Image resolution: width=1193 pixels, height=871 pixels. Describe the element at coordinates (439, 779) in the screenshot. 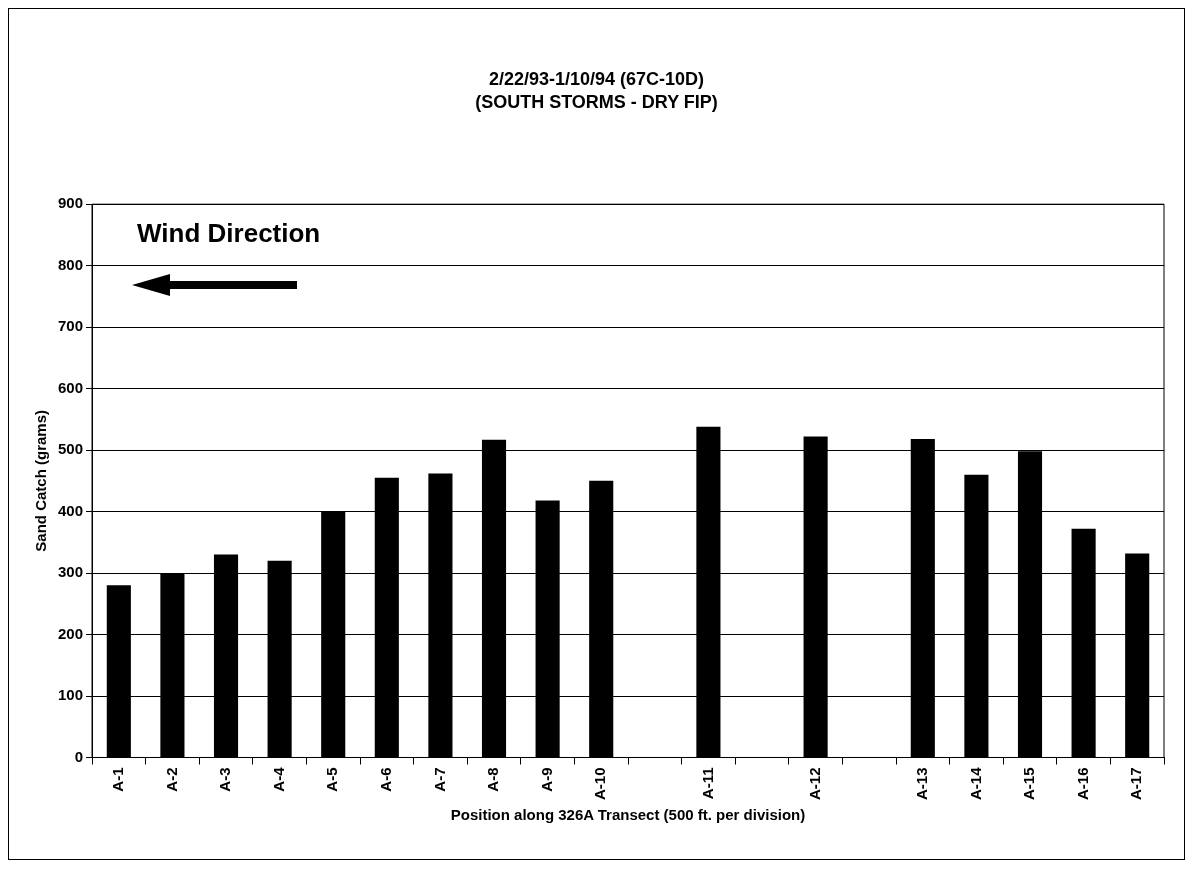

I see `x-tick-label: A-7` at that location.